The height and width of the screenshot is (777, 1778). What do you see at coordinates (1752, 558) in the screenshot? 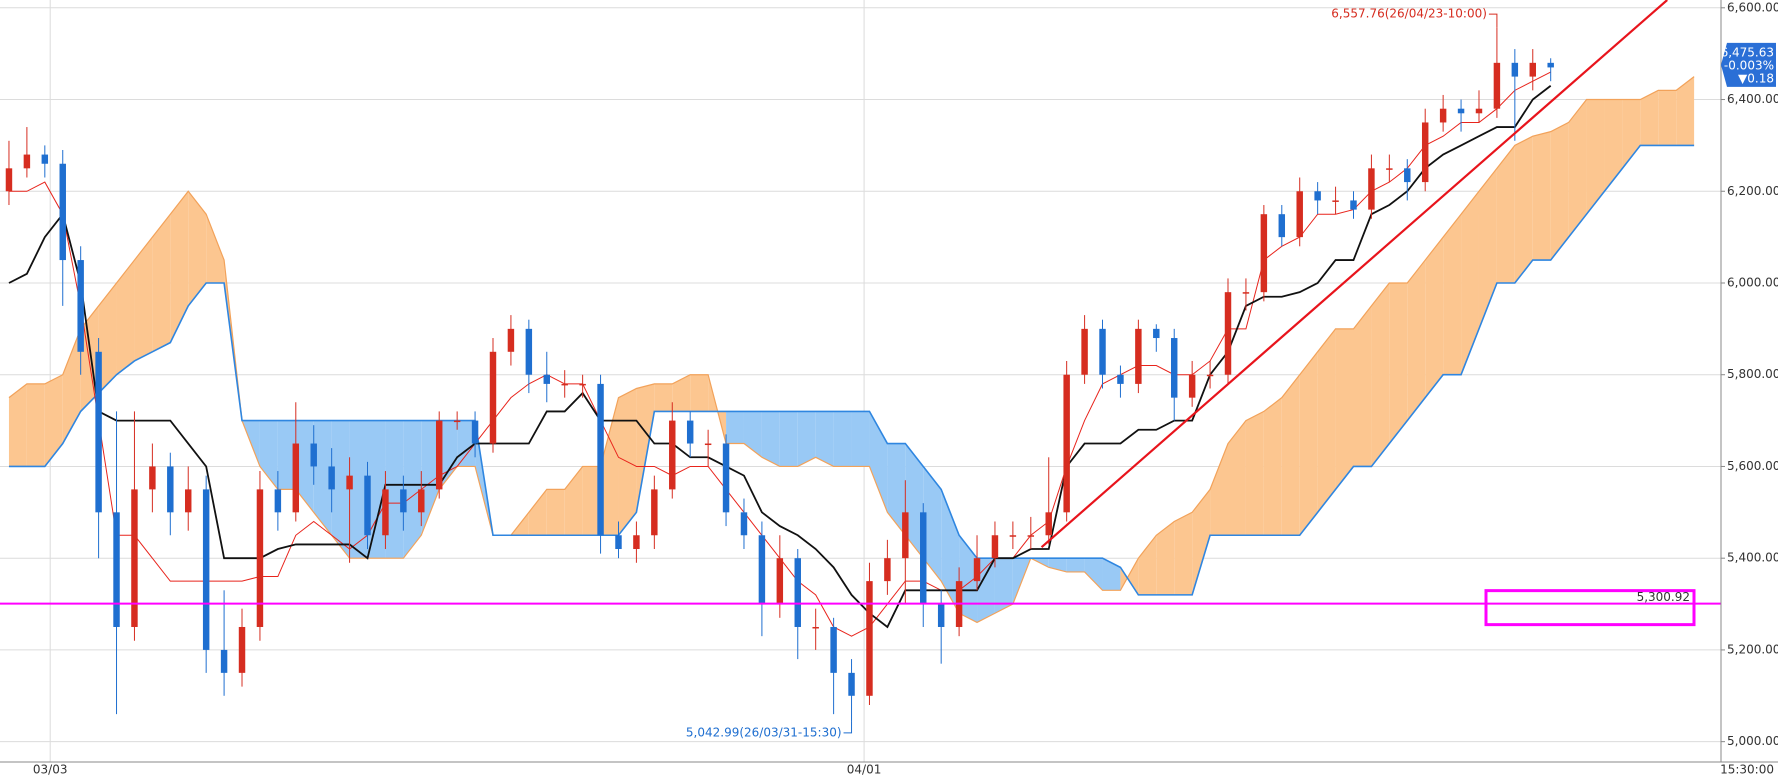
I see `y-tick-label: 5,400.00` at bounding box center [1752, 558].